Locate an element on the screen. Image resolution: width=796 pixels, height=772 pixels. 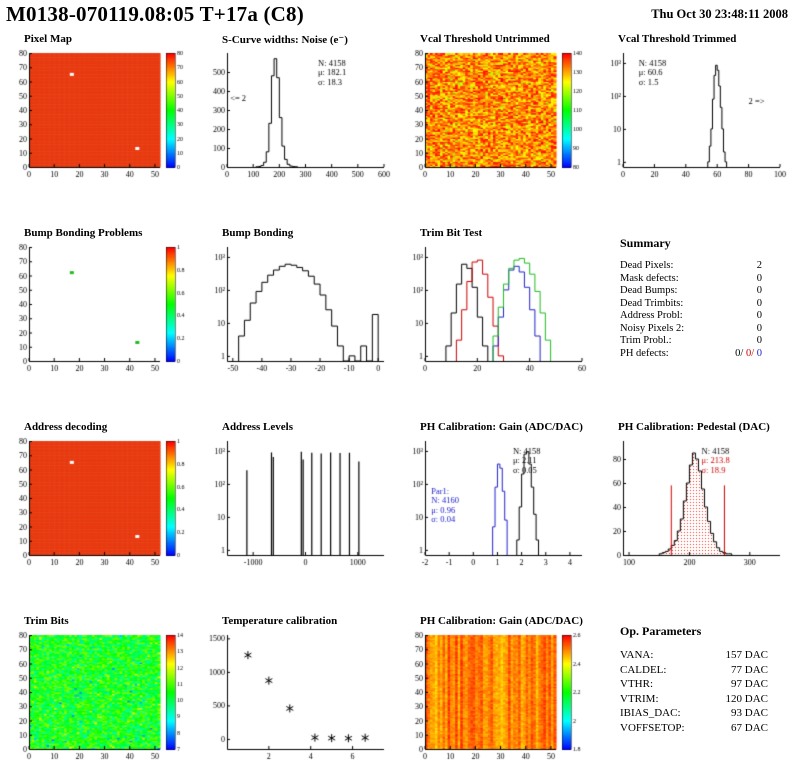
pixel-map-canvas is located at coordinates (98, 117).